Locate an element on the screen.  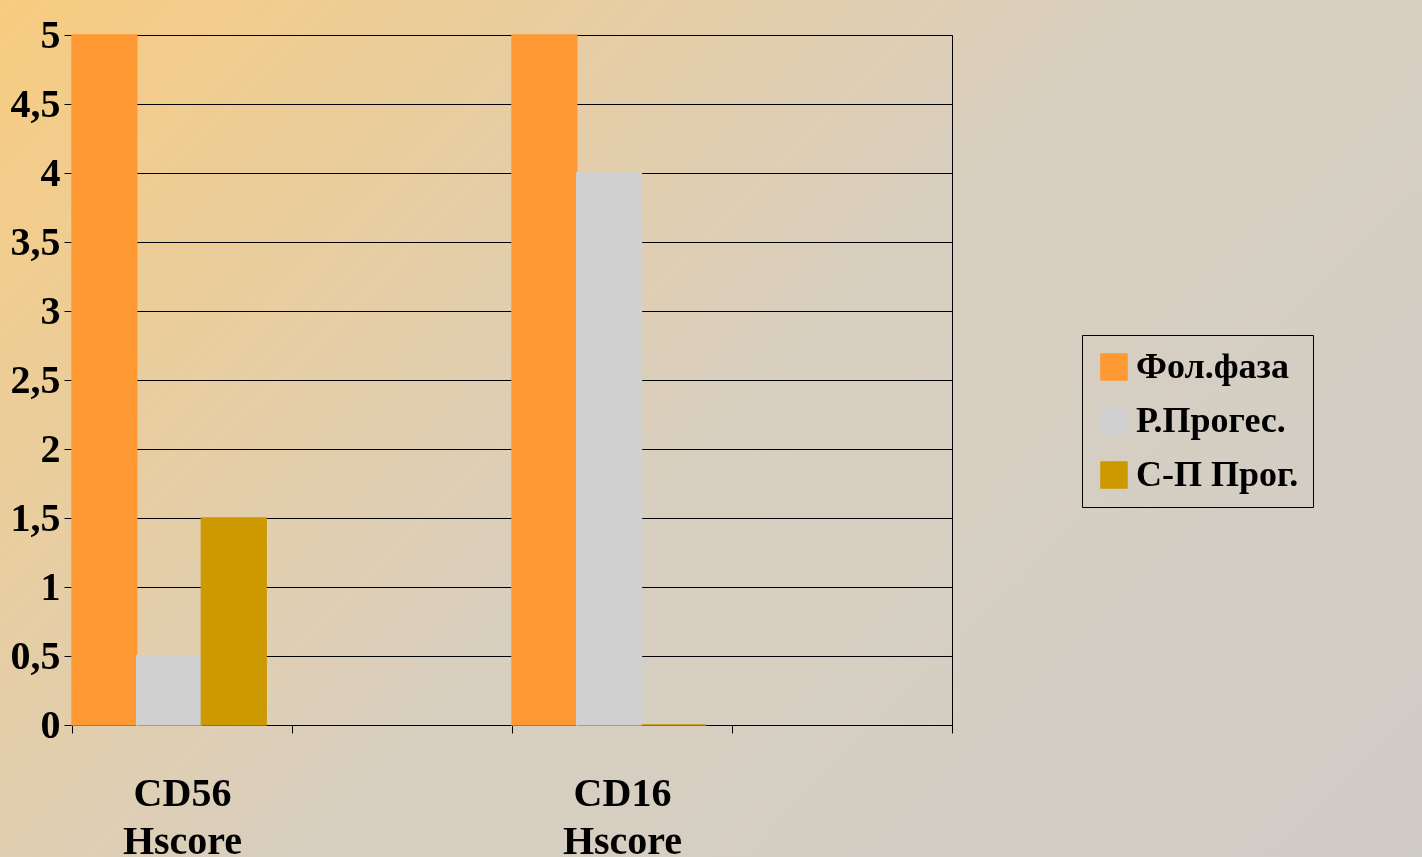
y-tick-label: 3,5 is located at coordinates (35, 241).